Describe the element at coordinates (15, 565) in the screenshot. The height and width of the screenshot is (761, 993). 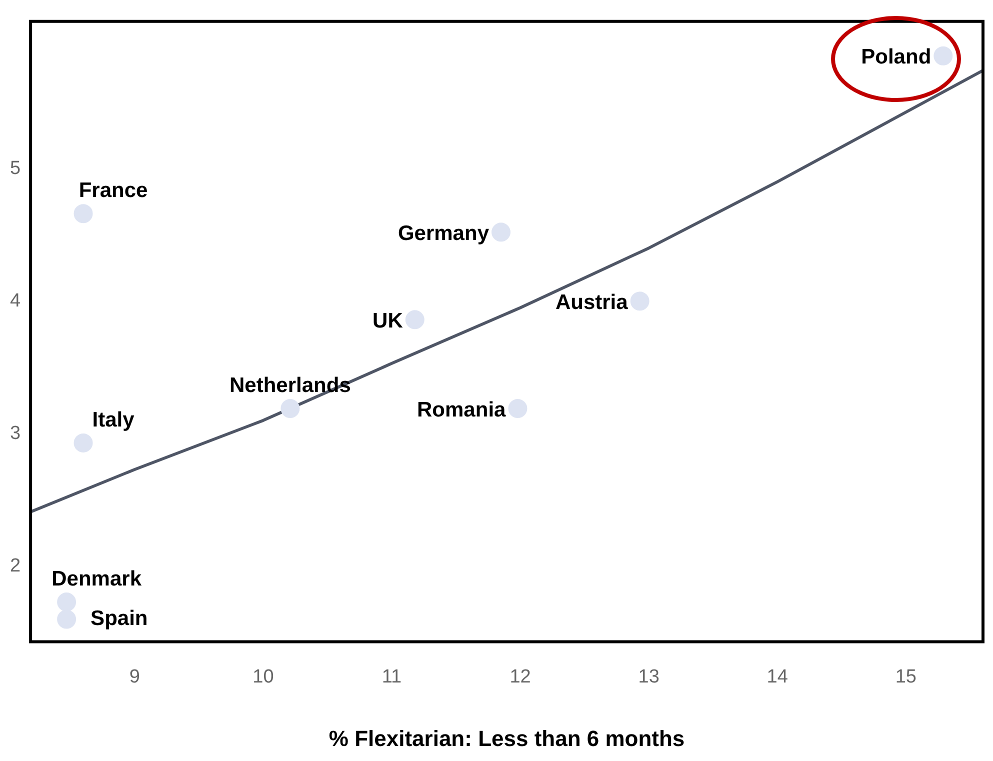
I see `y-tick-label: 2` at that location.